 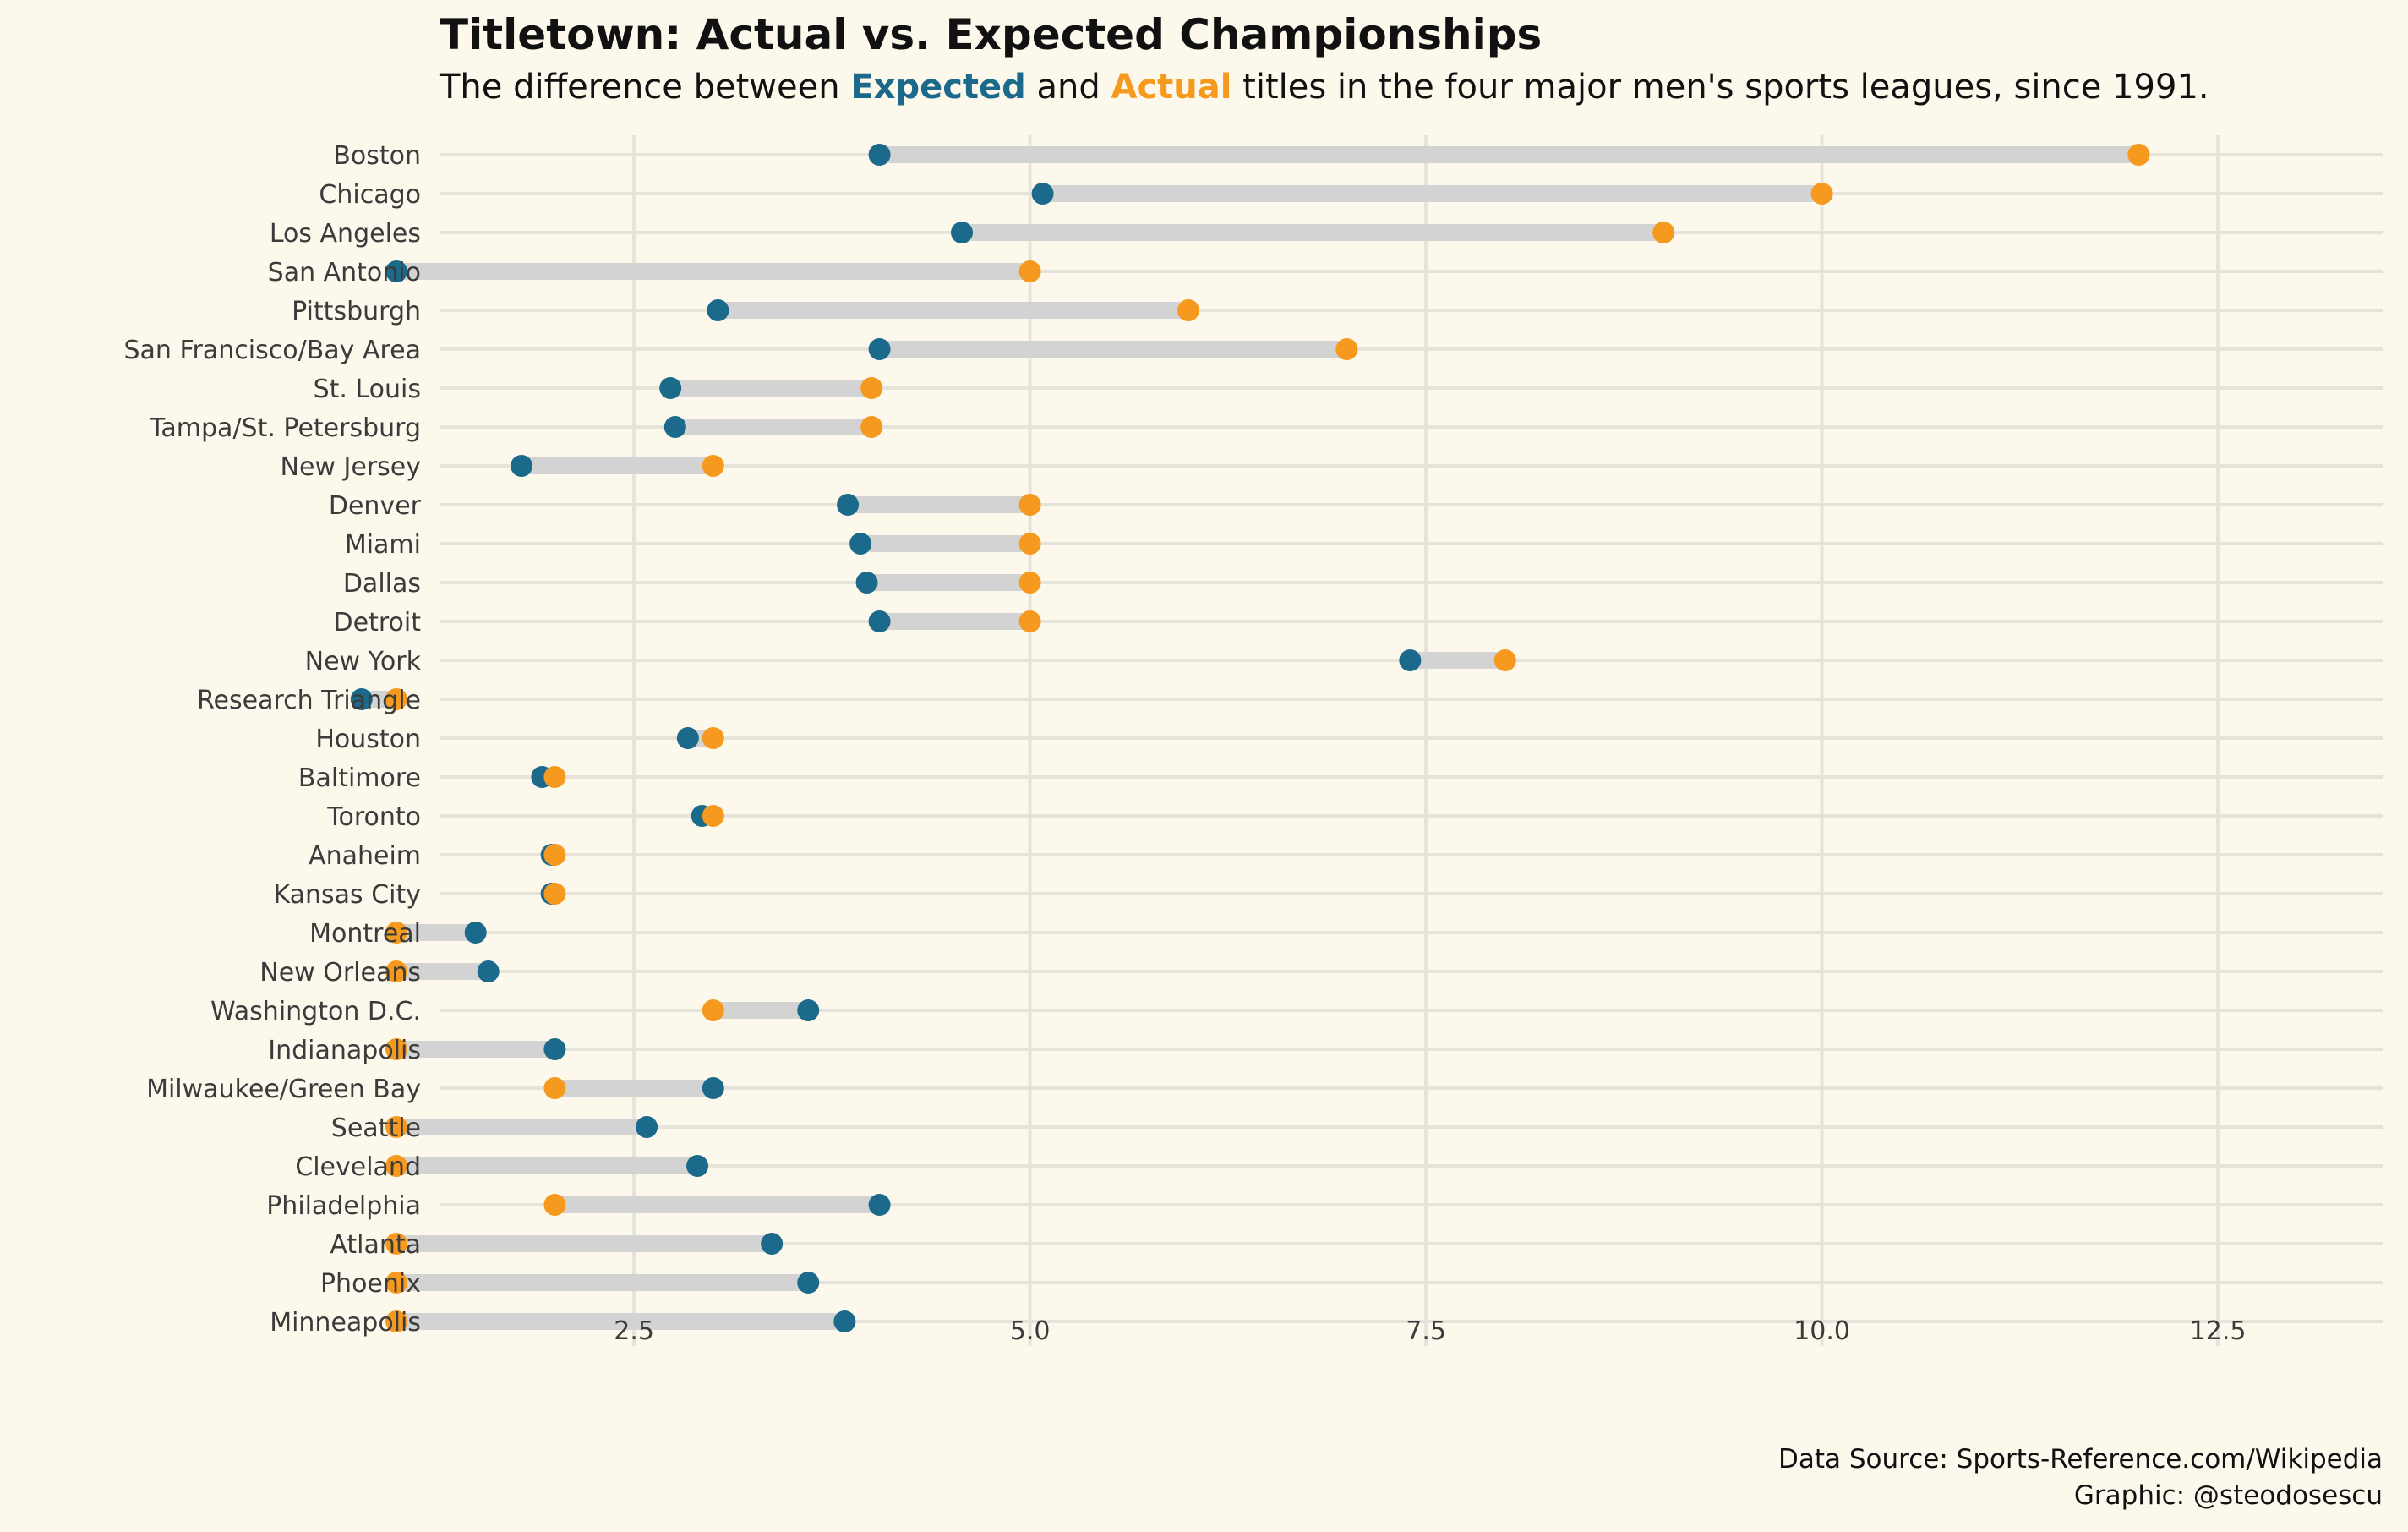 What do you see at coordinates (1171, 87) in the screenshot?
I see `subtitle-actual-word: Actual` at bounding box center [1171, 87].